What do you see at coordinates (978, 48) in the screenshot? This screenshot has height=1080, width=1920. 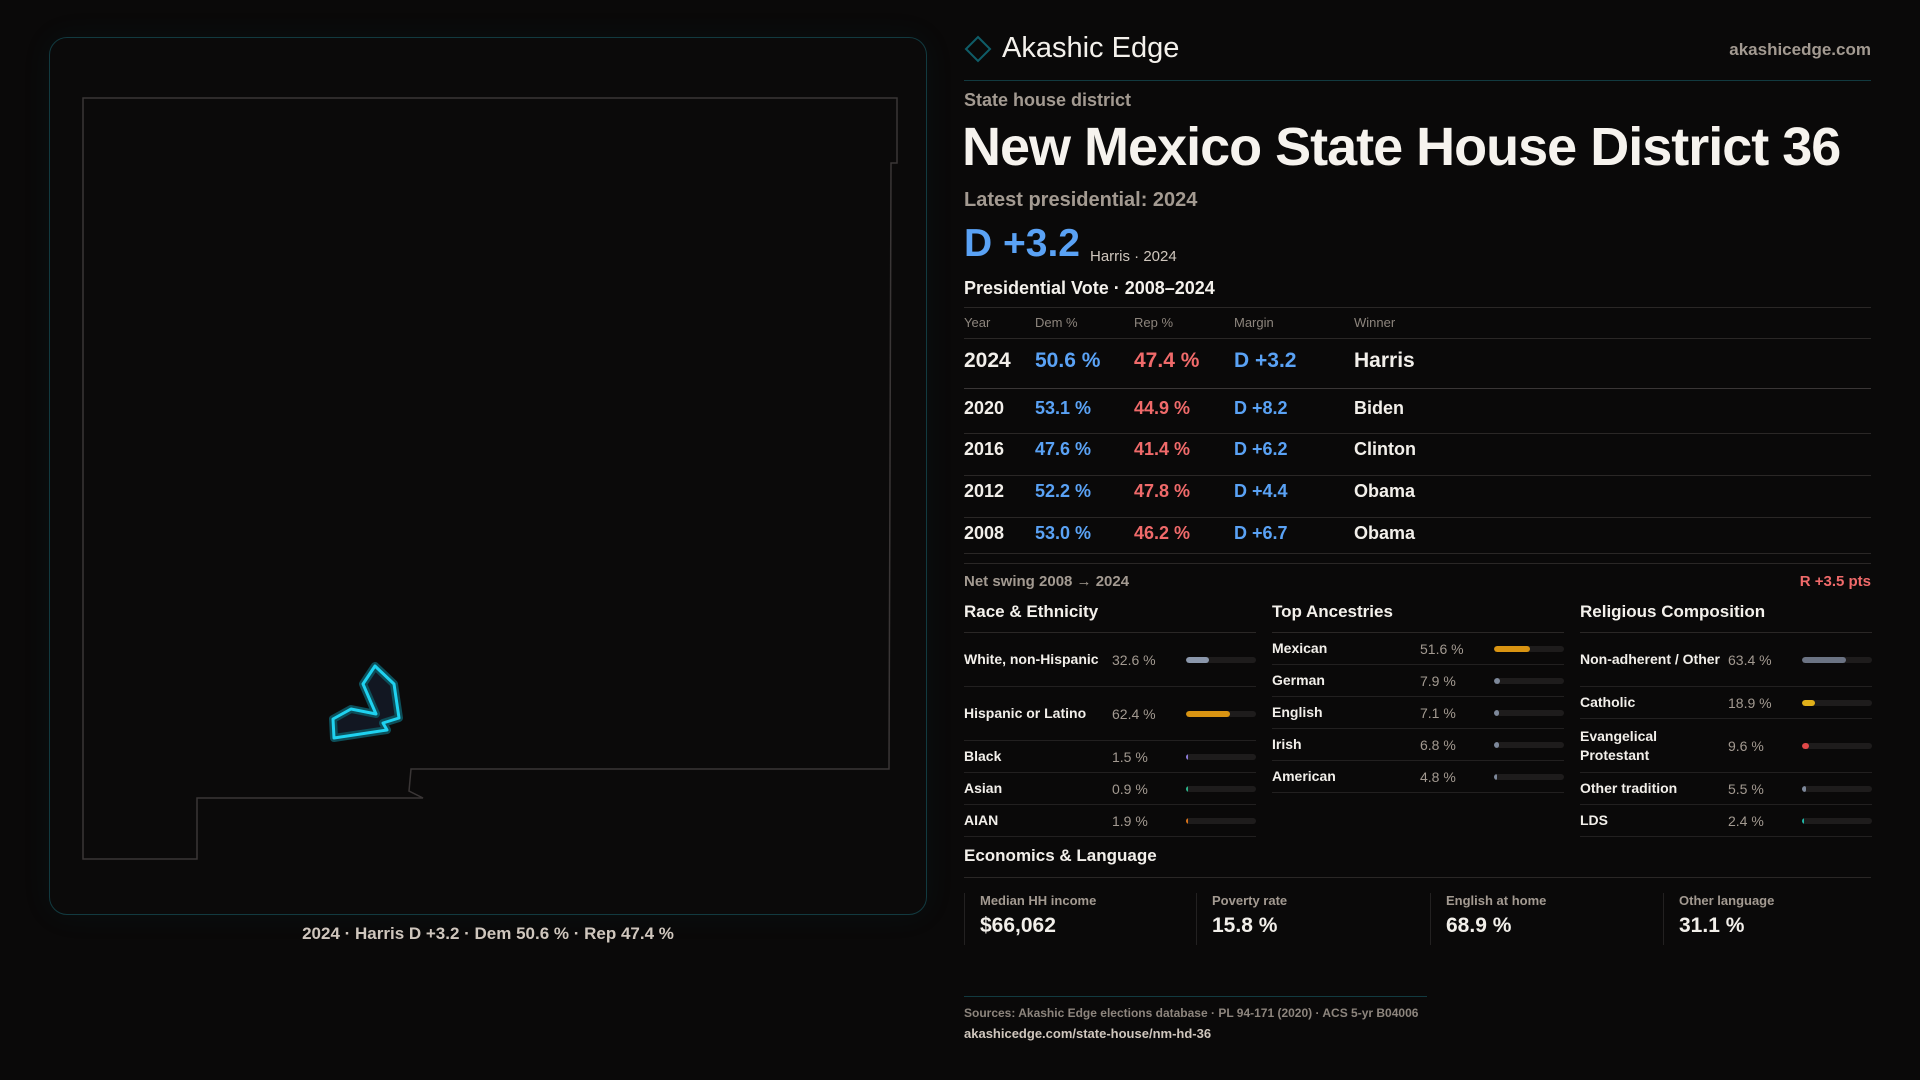 I see `diamond-logo-icon` at bounding box center [978, 48].